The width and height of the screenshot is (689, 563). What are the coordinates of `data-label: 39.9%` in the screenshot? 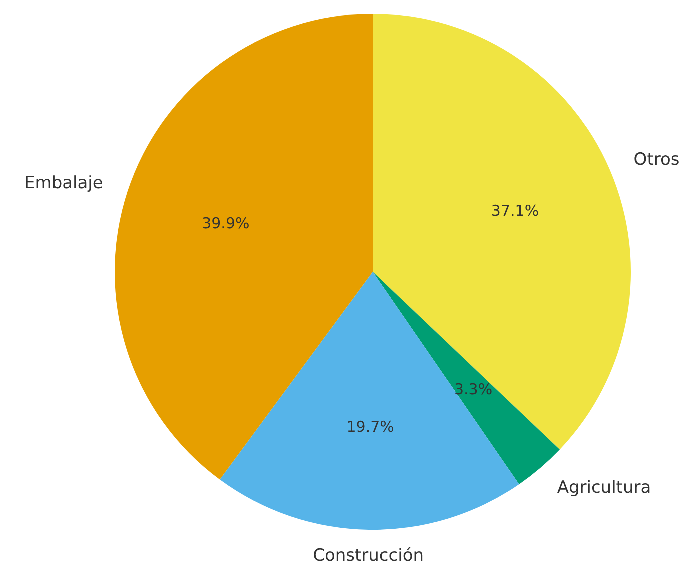 It's located at (226, 223).